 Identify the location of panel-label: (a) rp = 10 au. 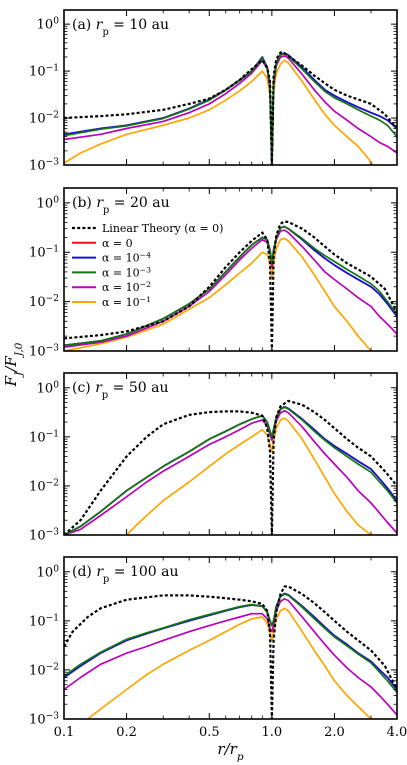
(120, 27).